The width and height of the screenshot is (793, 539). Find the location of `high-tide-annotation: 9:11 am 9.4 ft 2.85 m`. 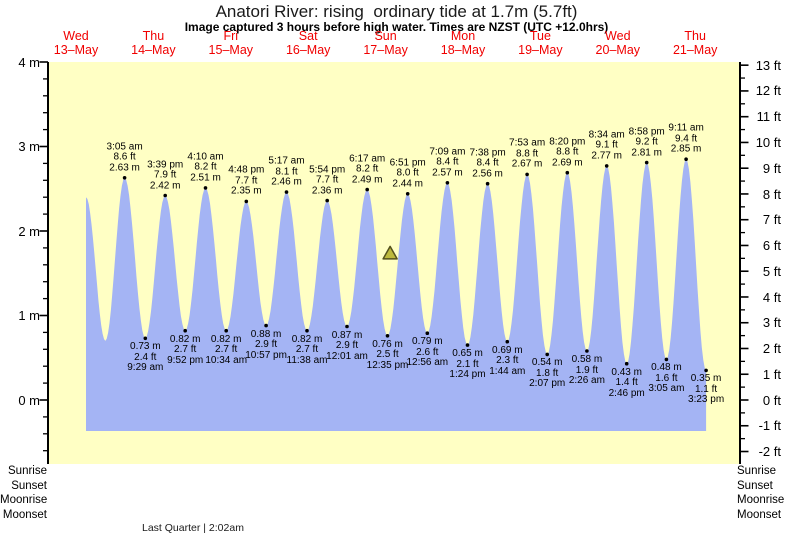

high-tide-annotation: 9:11 am 9.4 ft 2.85 m is located at coordinates (685, 139).